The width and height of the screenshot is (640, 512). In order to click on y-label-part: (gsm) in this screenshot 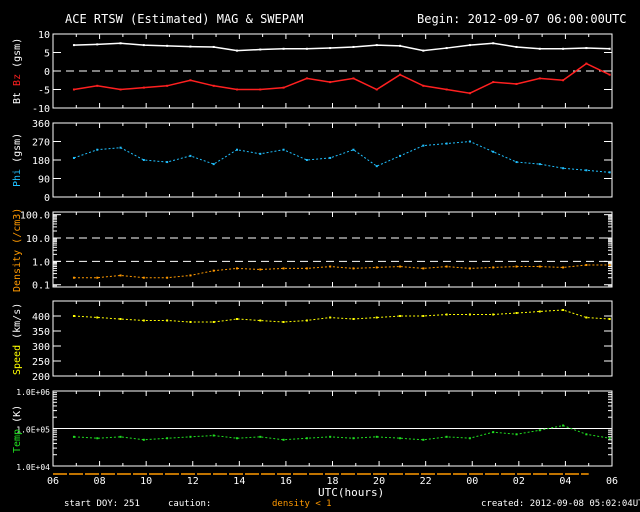, I will do `click(17, 147)`.